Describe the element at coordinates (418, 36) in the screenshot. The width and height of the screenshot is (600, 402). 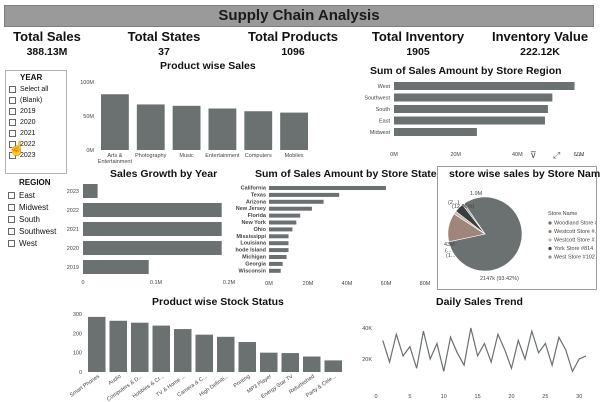
I see `kpi-label: Total Inventory` at that location.